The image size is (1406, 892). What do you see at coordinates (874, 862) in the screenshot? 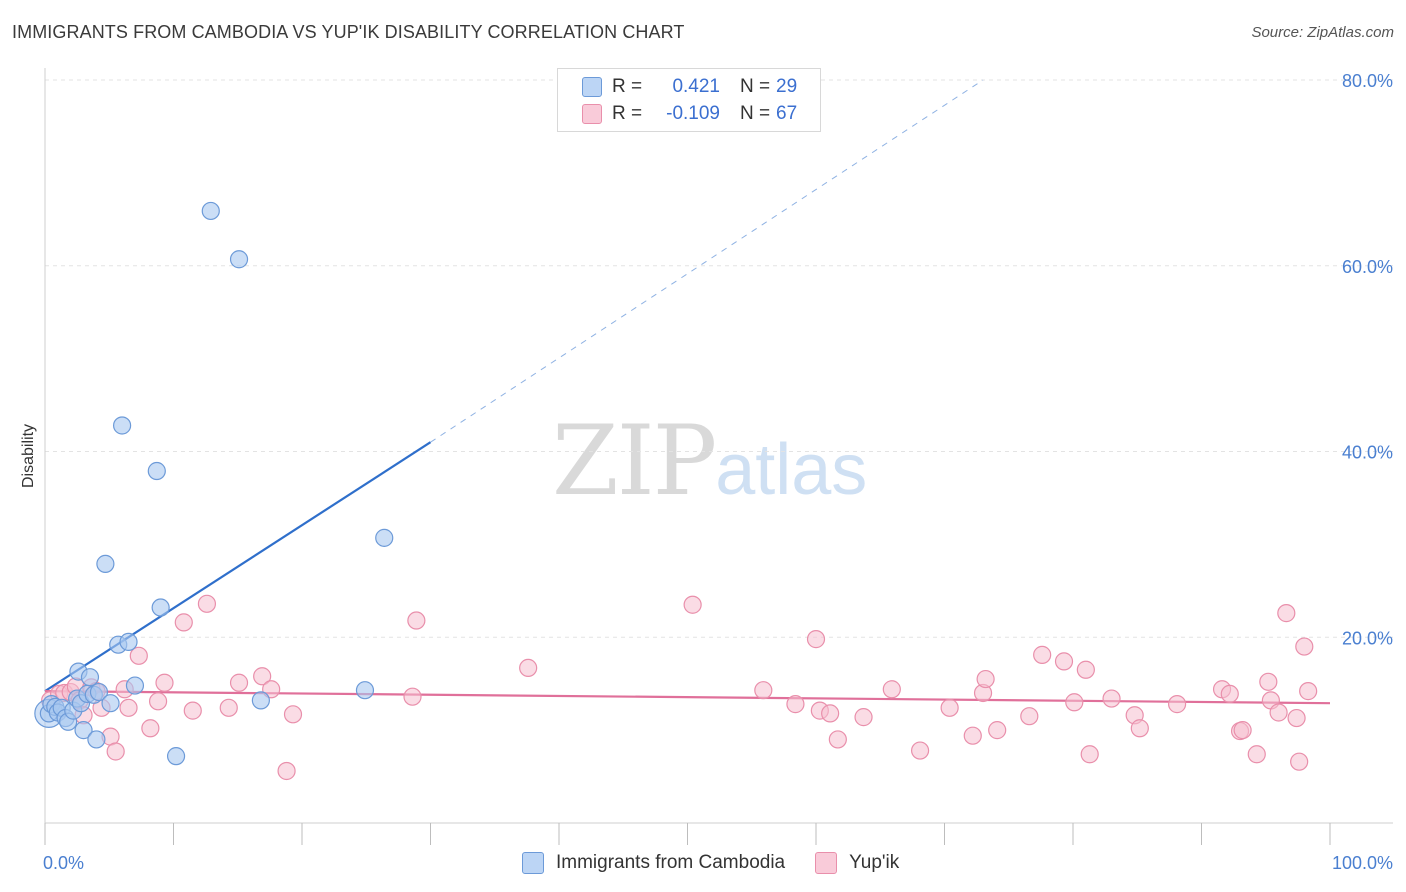
I see `series-name: Yup'ik` at bounding box center [874, 862].